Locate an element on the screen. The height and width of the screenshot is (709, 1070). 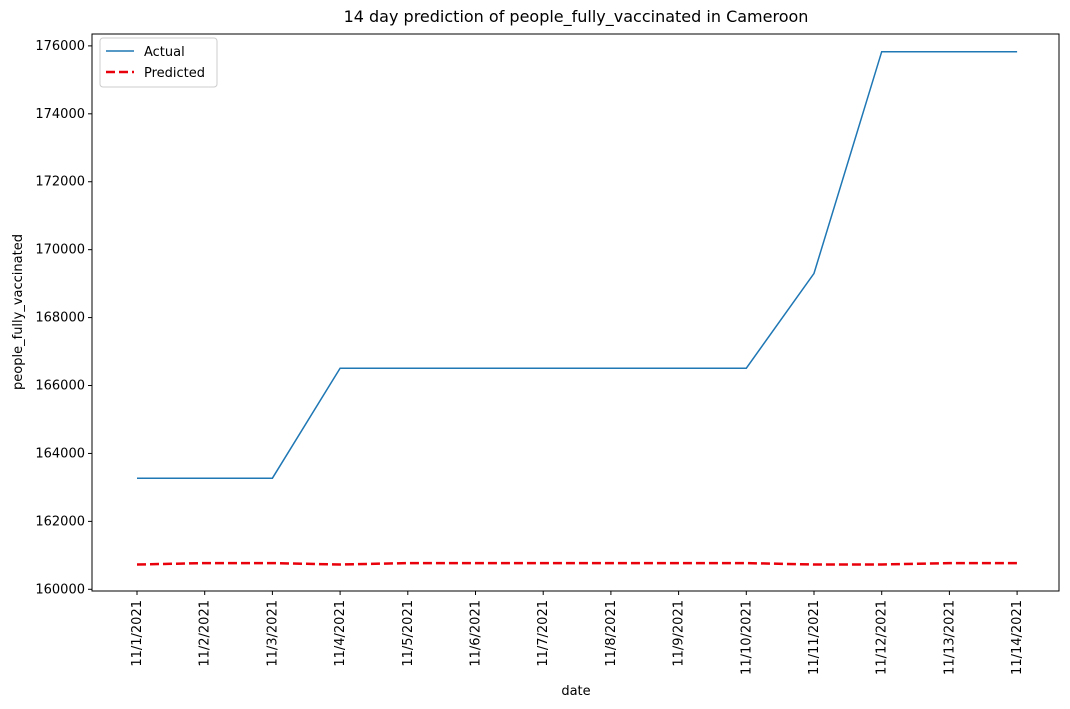
x-axis-label: date is located at coordinates (575, 691).